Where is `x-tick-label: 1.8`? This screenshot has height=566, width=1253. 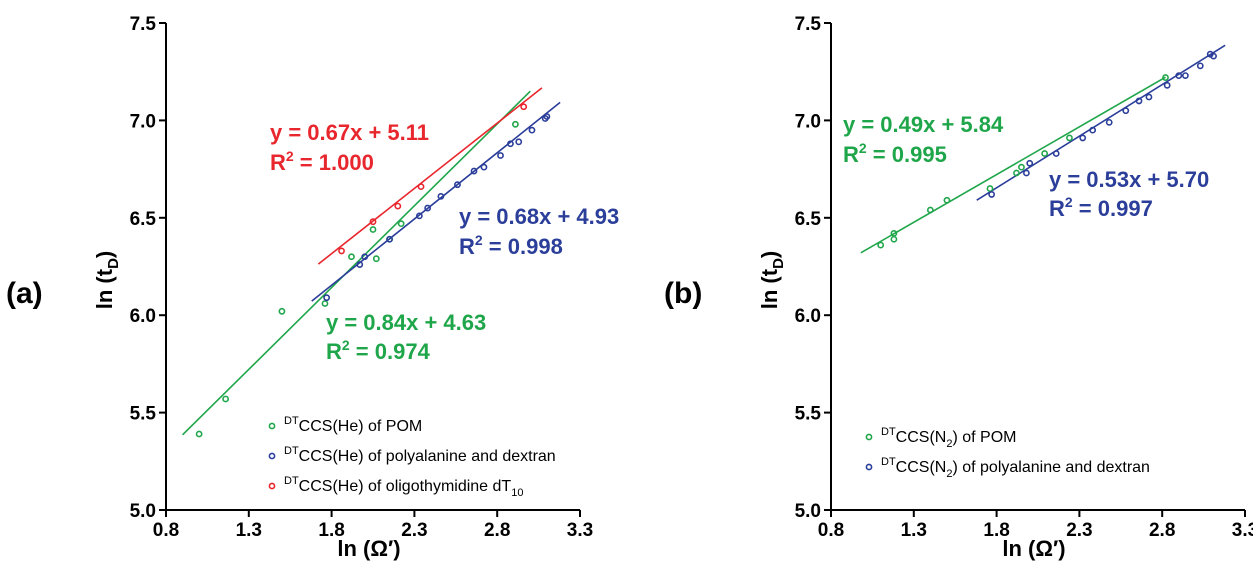
x-tick-label: 1.8 is located at coordinates (331, 530).